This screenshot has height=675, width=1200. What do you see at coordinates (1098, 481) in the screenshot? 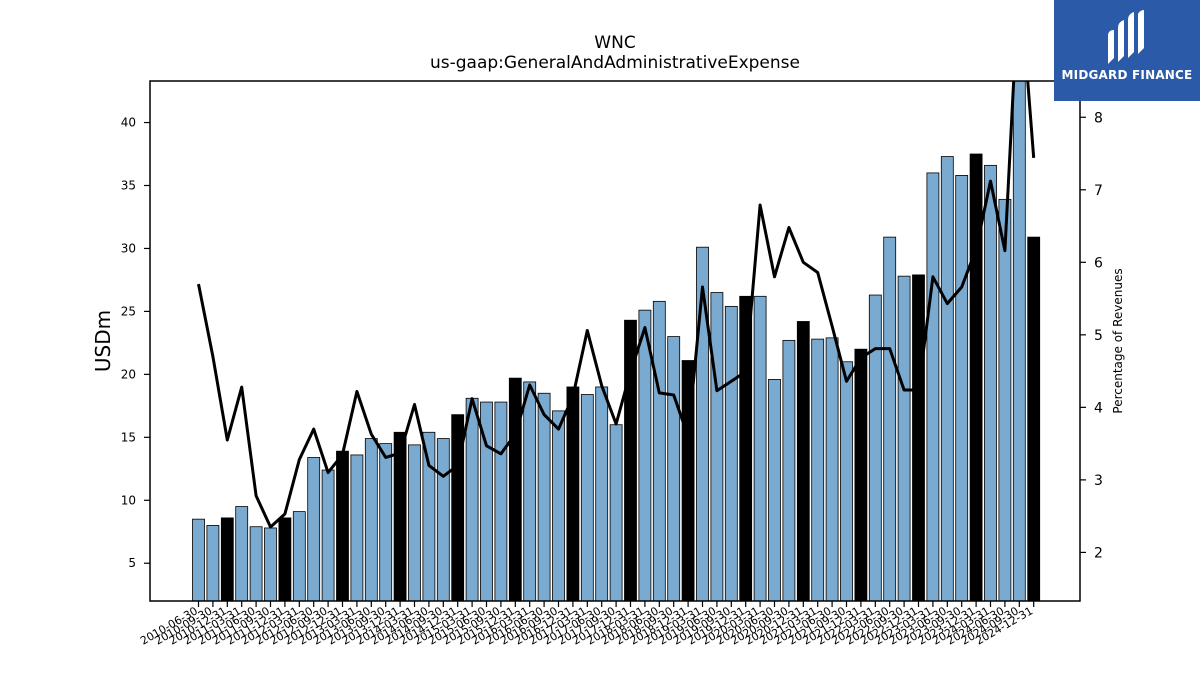
I see `y2-tick-label: 3` at bounding box center [1098, 481].